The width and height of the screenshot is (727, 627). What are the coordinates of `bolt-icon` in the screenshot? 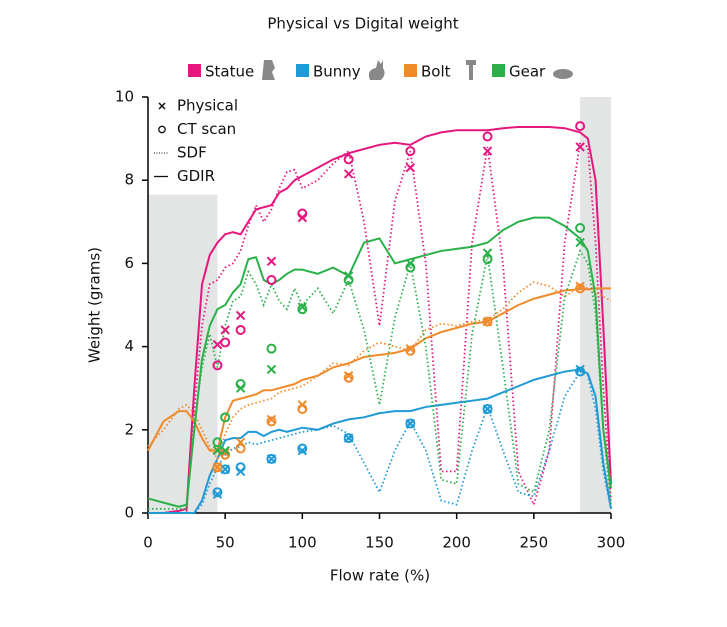 It's located at (471, 70).